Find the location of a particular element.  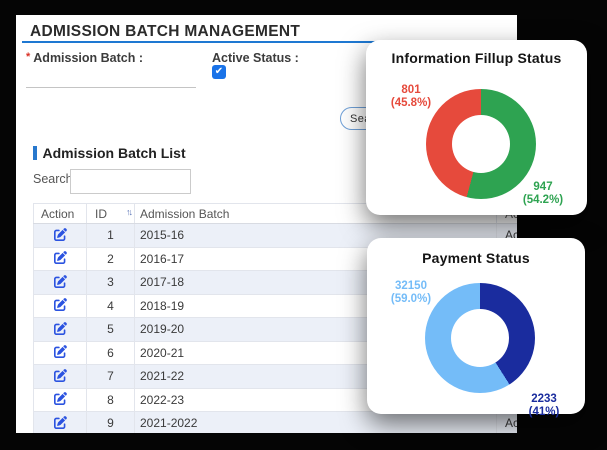

segment-value: 32150 is located at coordinates (411, 286).